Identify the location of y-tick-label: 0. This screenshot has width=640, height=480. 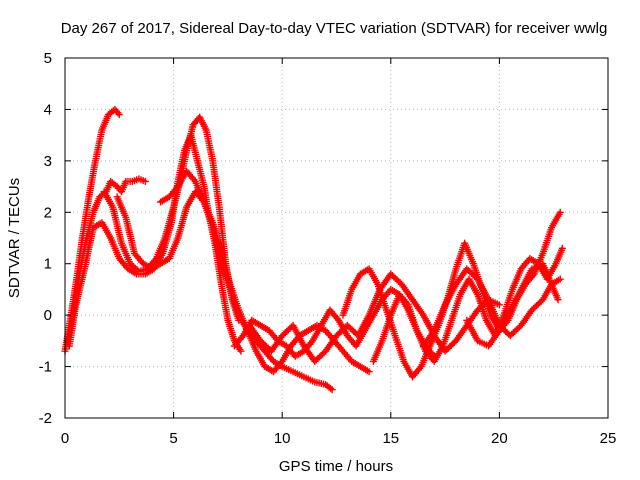
(48, 315).